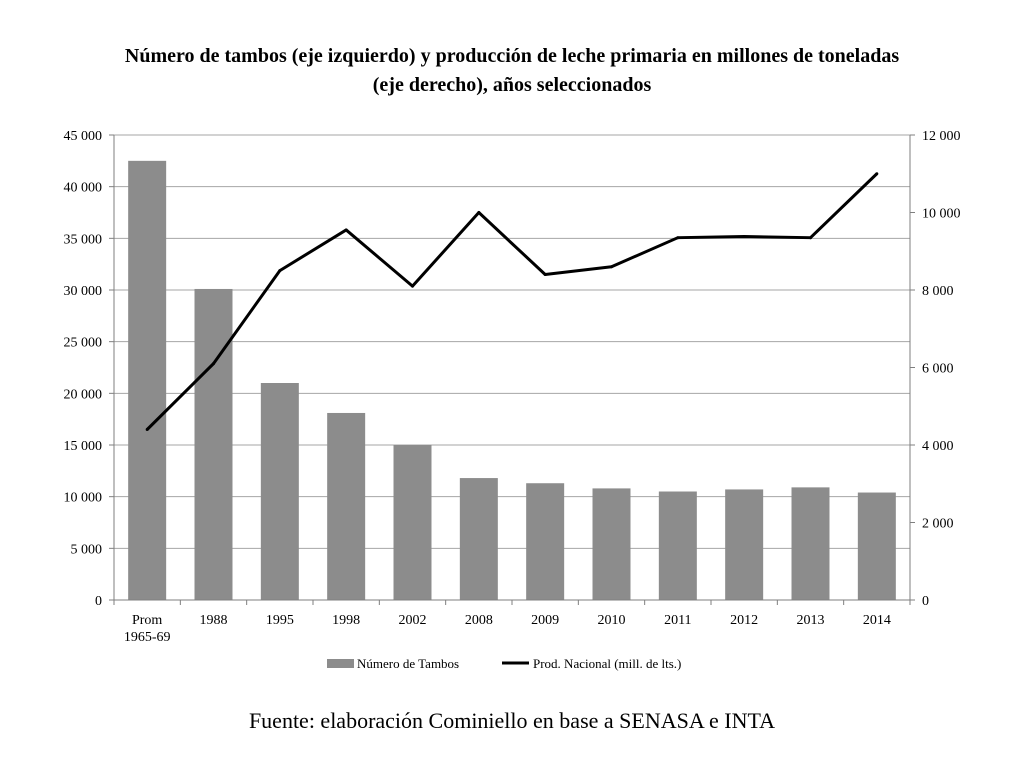  What do you see at coordinates (607, 663) in the screenshot?
I see `legend-line-label: Prod. Nacional (mill. de lts.)` at bounding box center [607, 663].